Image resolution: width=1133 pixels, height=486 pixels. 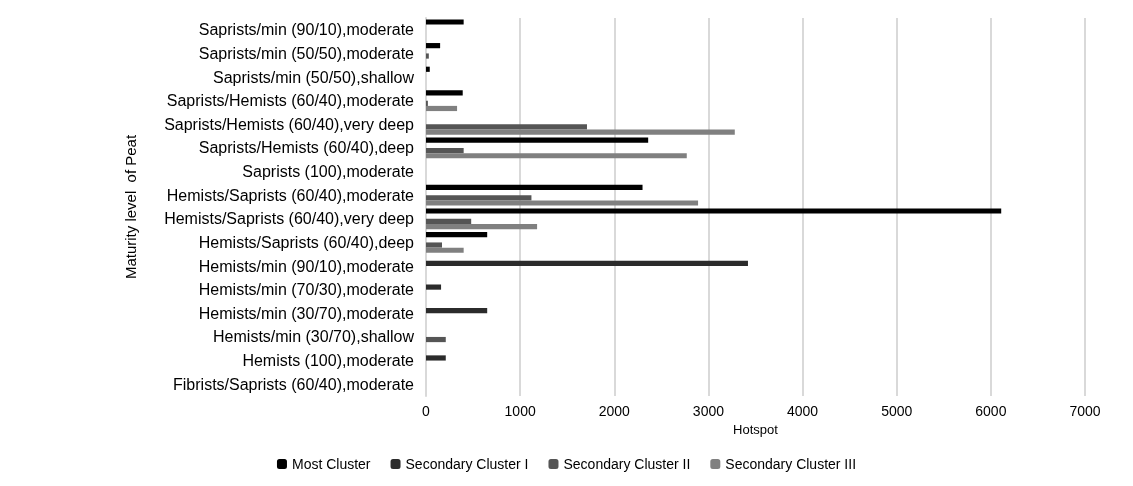 What do you see at coordinates (306, 148) in the screenshot?
I see `y-tick-label: Saprists/Hemists (60/40),deep` at bounding box center [306, 148].